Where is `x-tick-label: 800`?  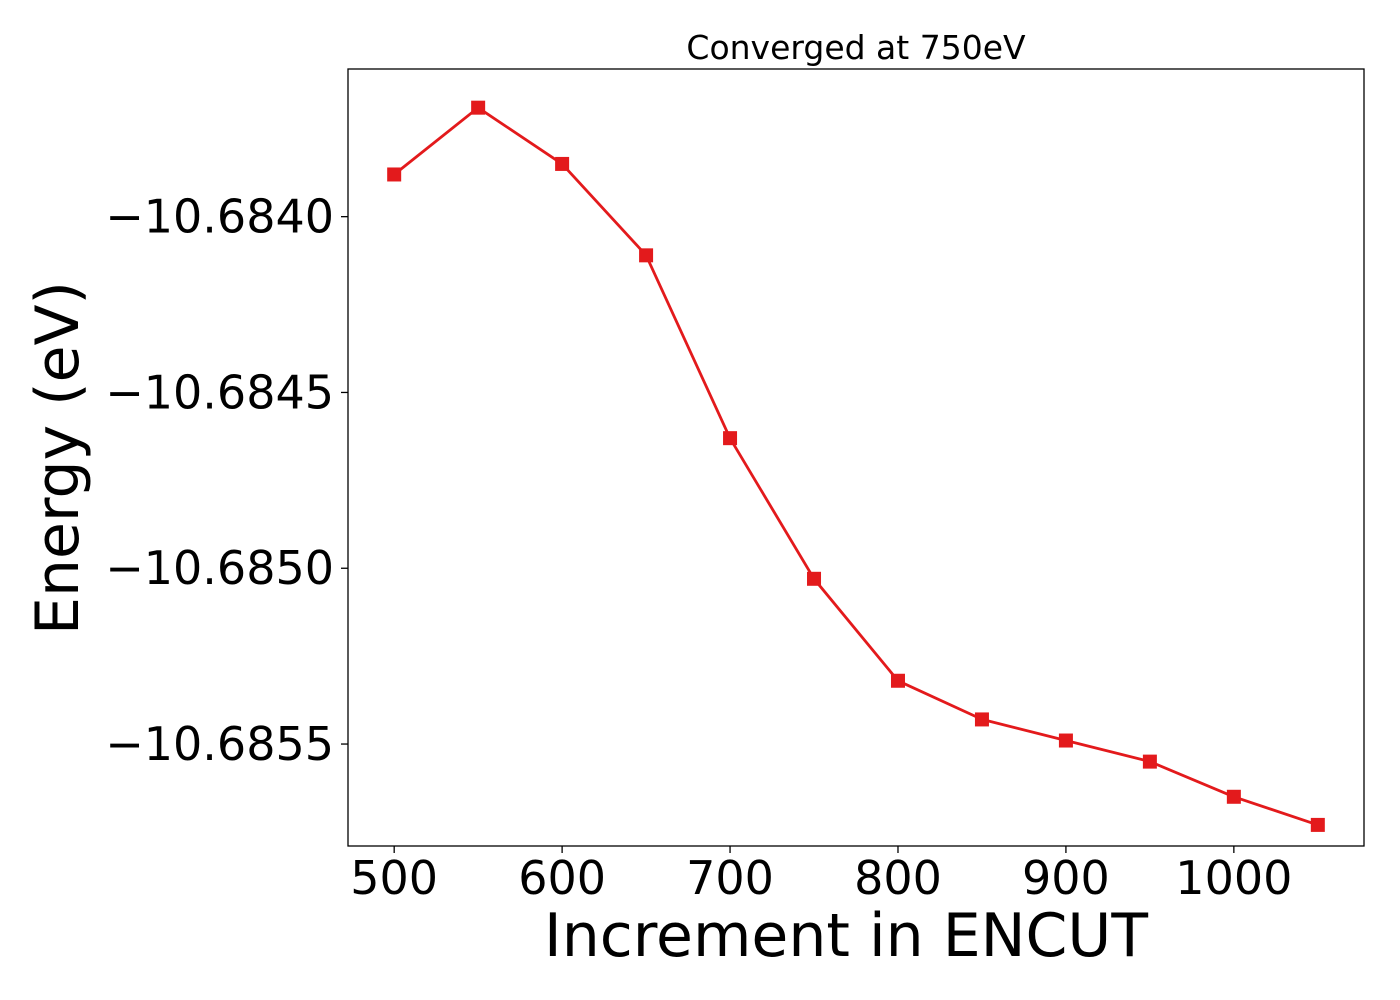 x-tick-label: 800 is located at coordinates (898, 878).